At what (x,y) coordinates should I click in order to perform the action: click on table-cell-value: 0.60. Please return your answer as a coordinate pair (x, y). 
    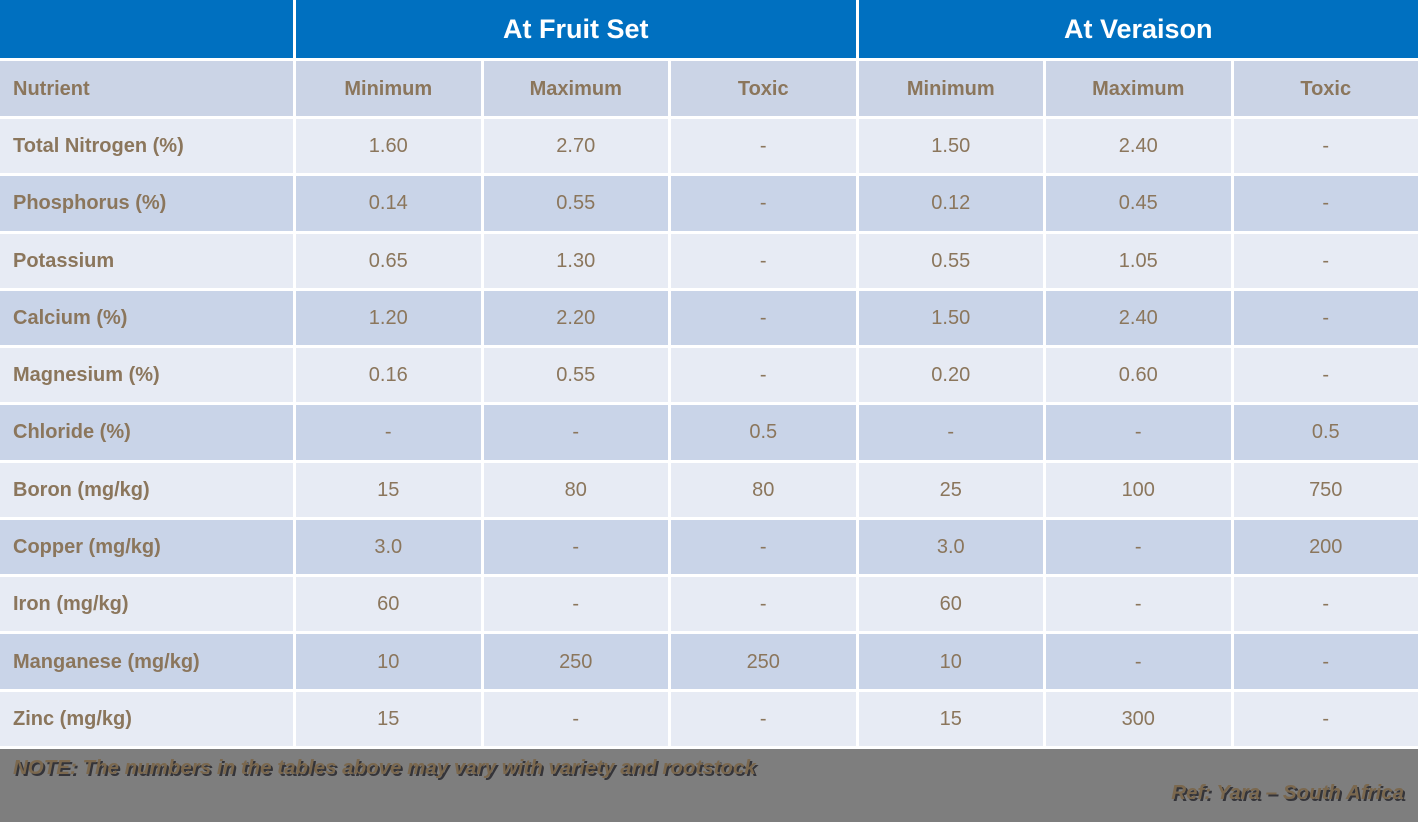
    Looking at the image, I should click on (1138, 375).